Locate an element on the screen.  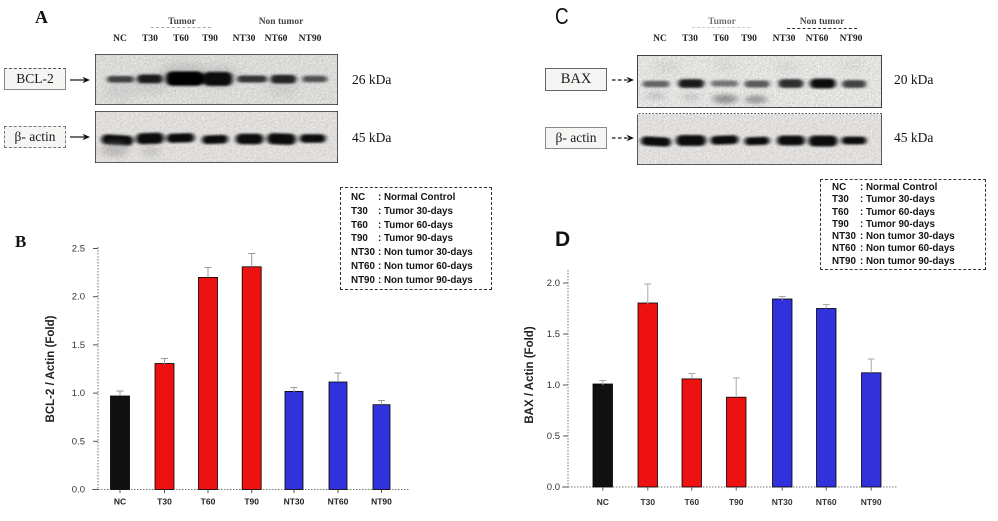
svg-text: 2.5 is located at coordinates (78, 249).